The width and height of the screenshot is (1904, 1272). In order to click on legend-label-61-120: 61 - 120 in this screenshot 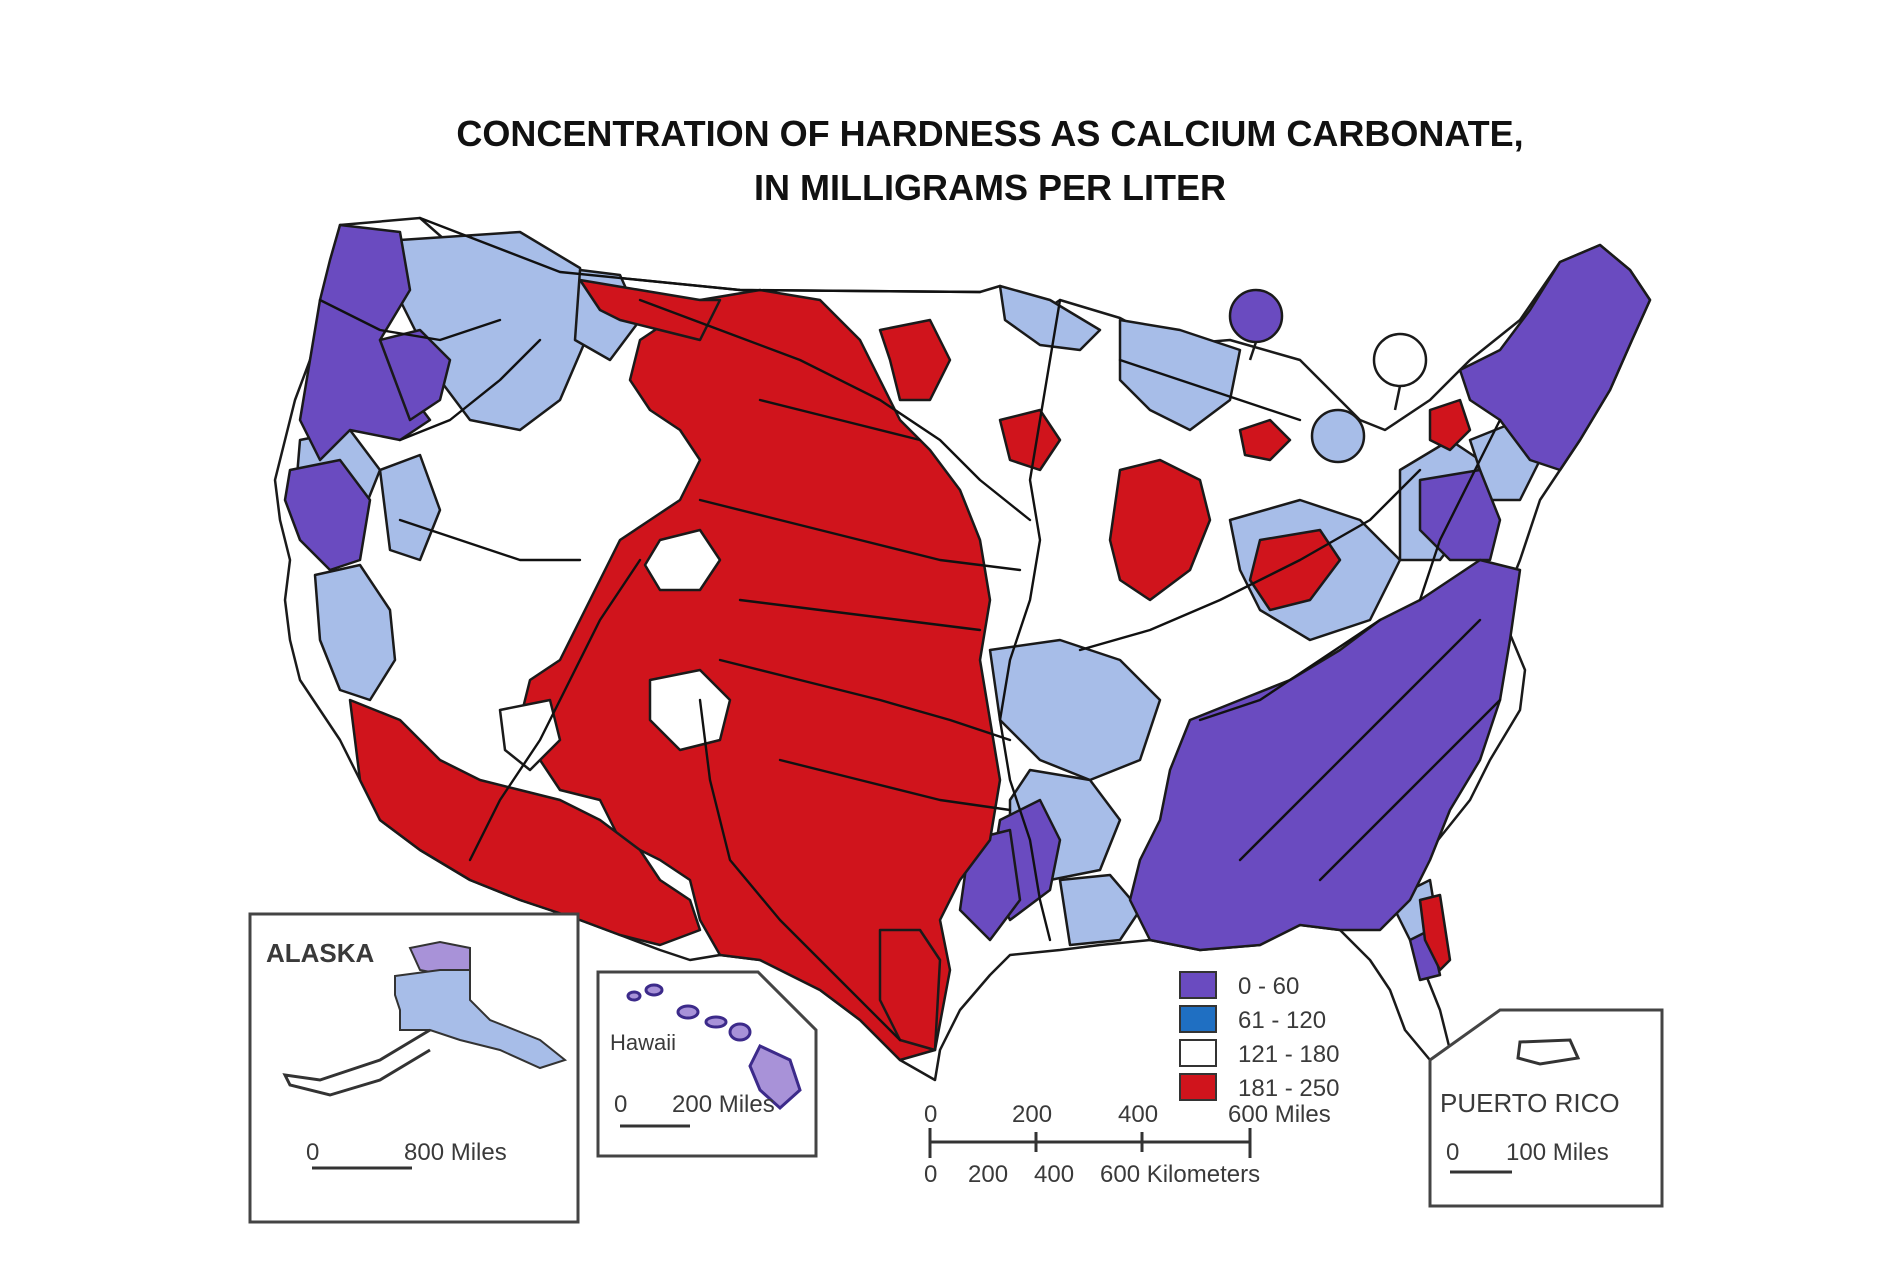, I will do `click(1282, 1020)`.